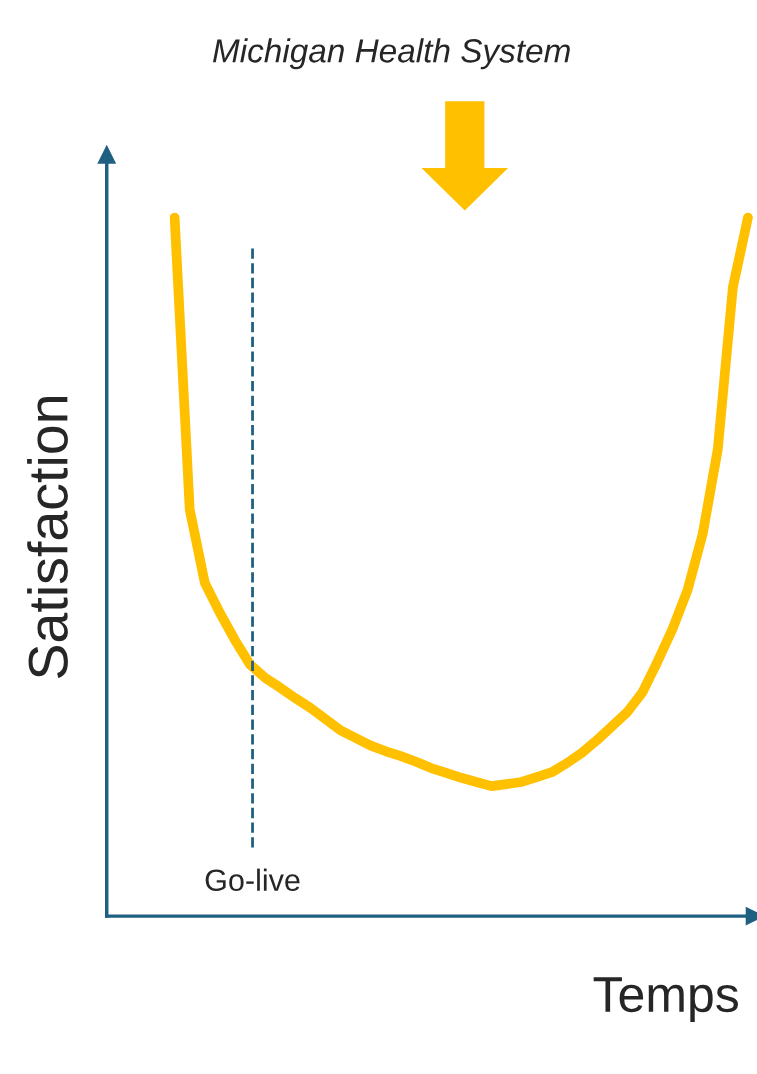 This screenshot has height=1074, width=757. What do you see at coordinates (47, 538) in the screenshot?
I see `y-axis-title: Satisfaction` at bounding box center [47, 538].